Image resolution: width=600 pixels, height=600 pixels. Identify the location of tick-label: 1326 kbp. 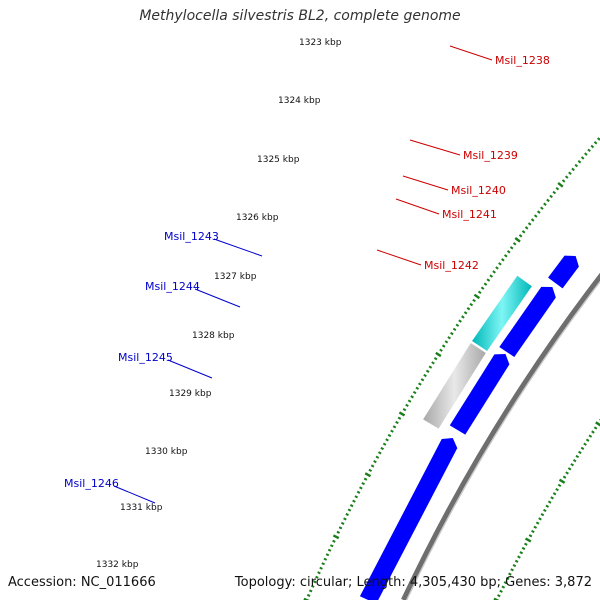
(257, 218).